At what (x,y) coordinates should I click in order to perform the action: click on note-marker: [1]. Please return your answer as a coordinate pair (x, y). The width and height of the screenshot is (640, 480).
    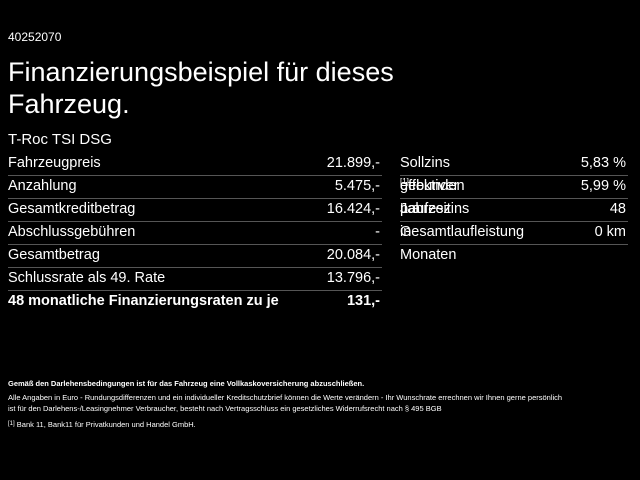
    Looking at the image, I should click on (404, 181).